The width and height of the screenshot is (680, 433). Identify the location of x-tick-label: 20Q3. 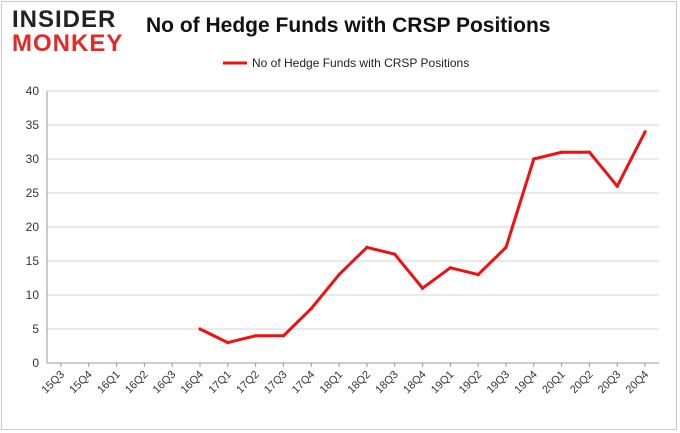
(610, 383).